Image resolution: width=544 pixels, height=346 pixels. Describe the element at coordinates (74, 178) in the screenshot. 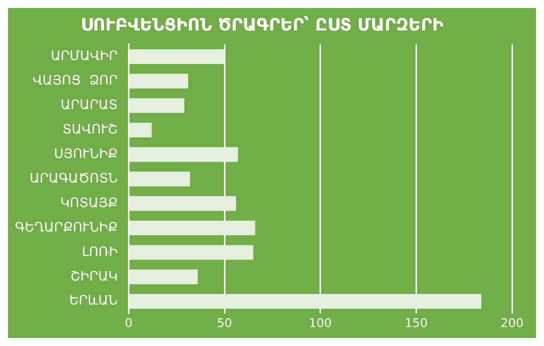

I see `y-tick-label: ԱՐԱԳԱԾՈՏՆ` at that location.